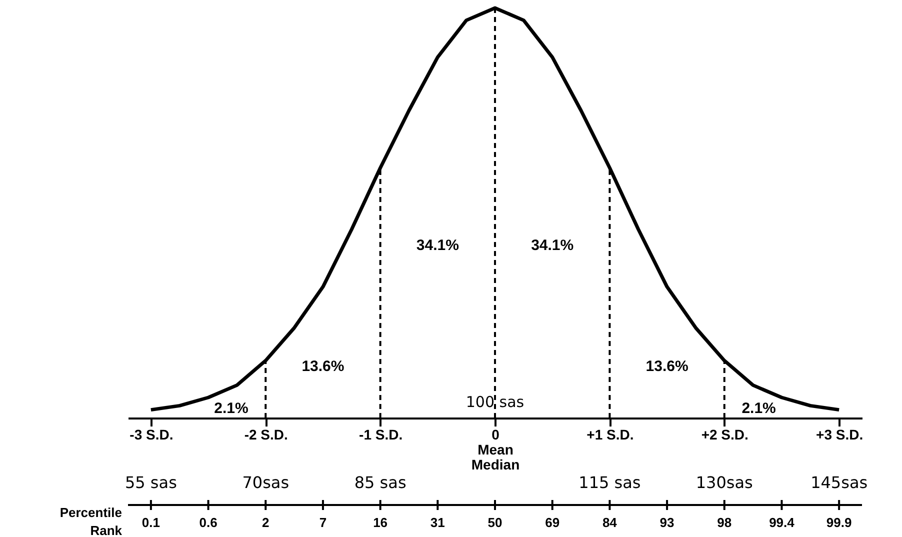 Image resolution: width=902 pixels, height=537 pixels. I want to click on x-tick-label: +1 S.D., so click(610, 434).